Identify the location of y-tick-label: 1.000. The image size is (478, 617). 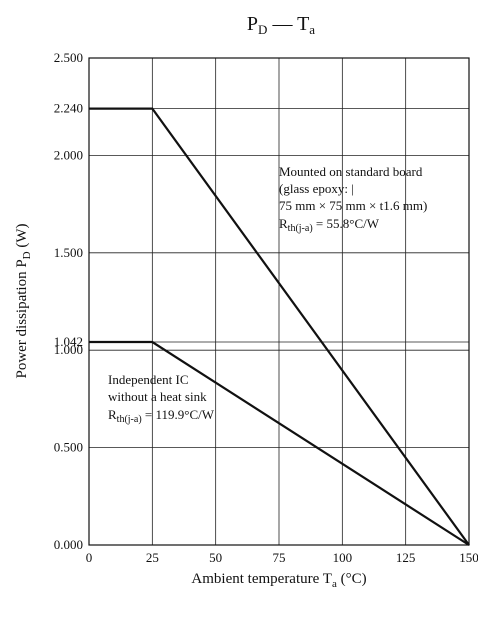
(68, 349).